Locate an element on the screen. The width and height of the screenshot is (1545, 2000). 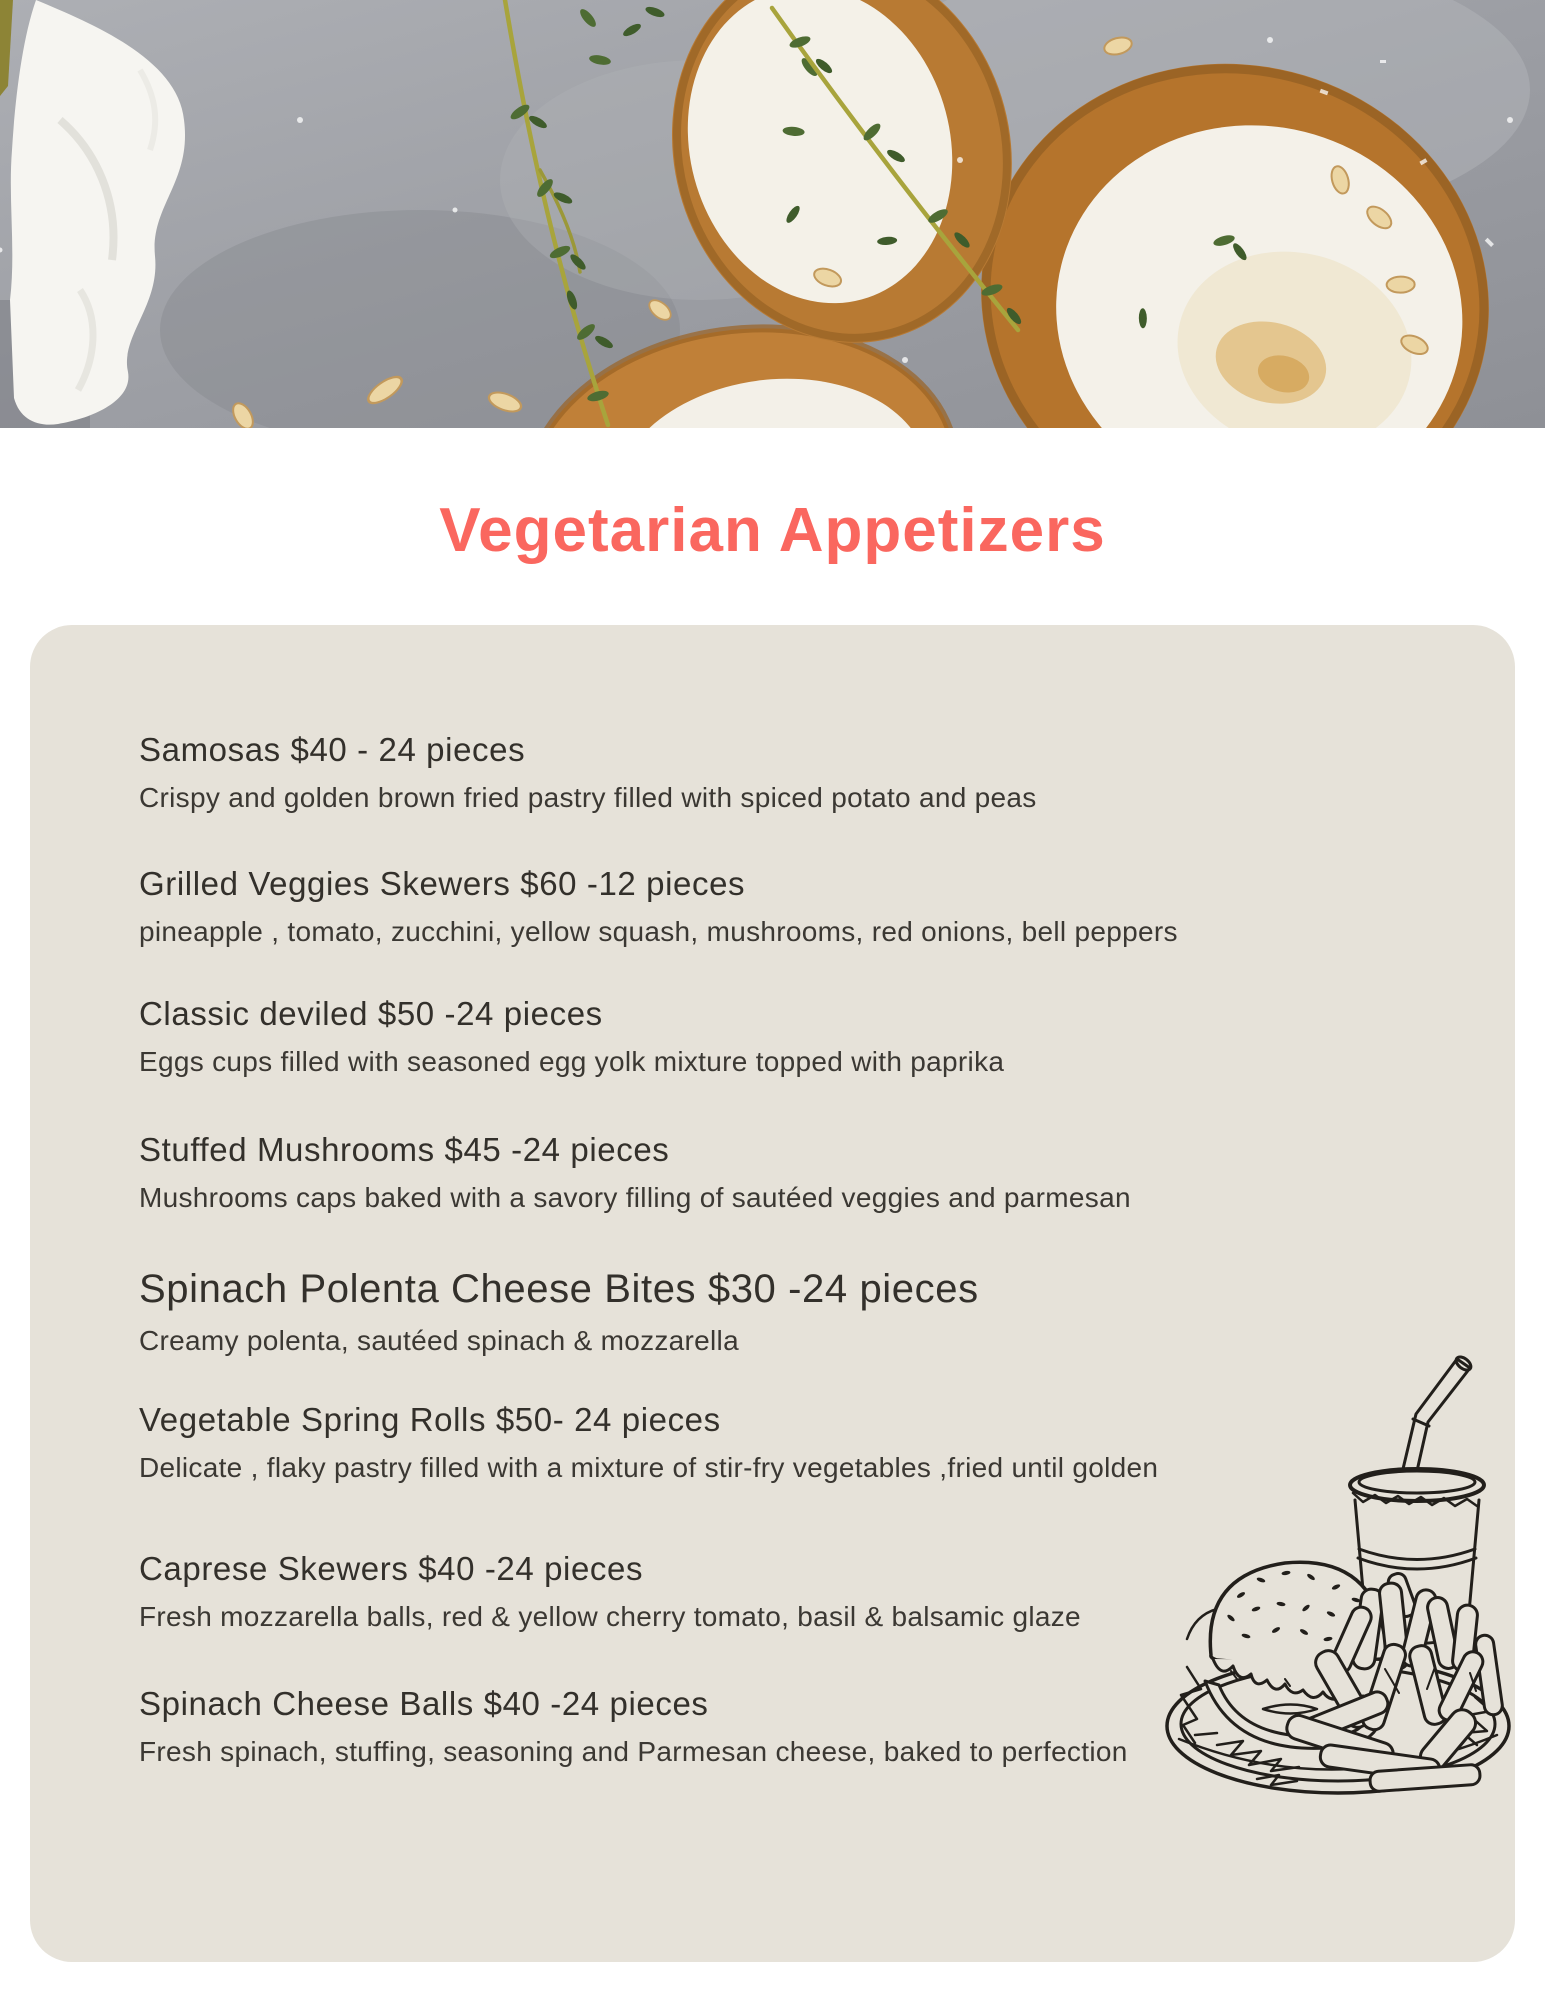
menu-item-name: Classic deviled $50 -24 pieces is located at coordinates (371, 1013).